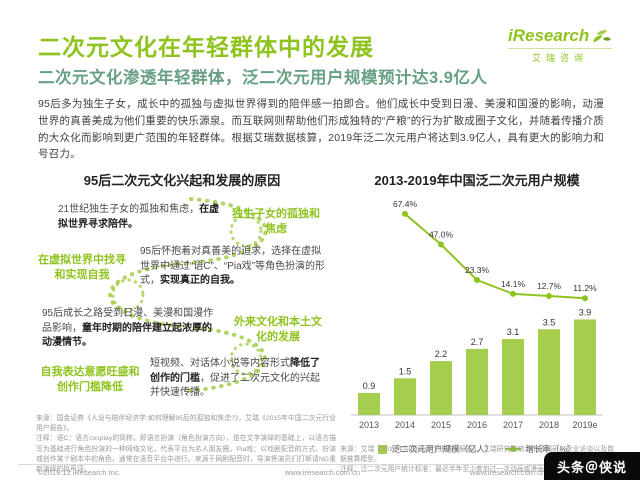  What do you see at coordinates (383, 449) in the screenshot?
I see `bar-swatch-icon` at bounding box center [383, 449].